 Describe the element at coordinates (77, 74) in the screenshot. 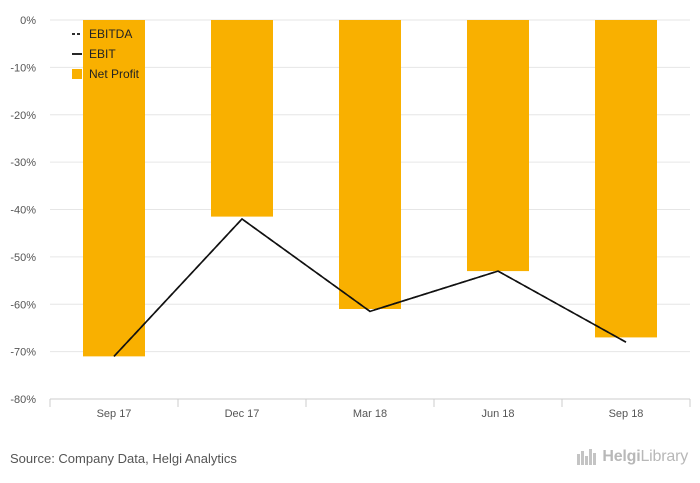

I see `legend-swatch-net-profit` at that location.